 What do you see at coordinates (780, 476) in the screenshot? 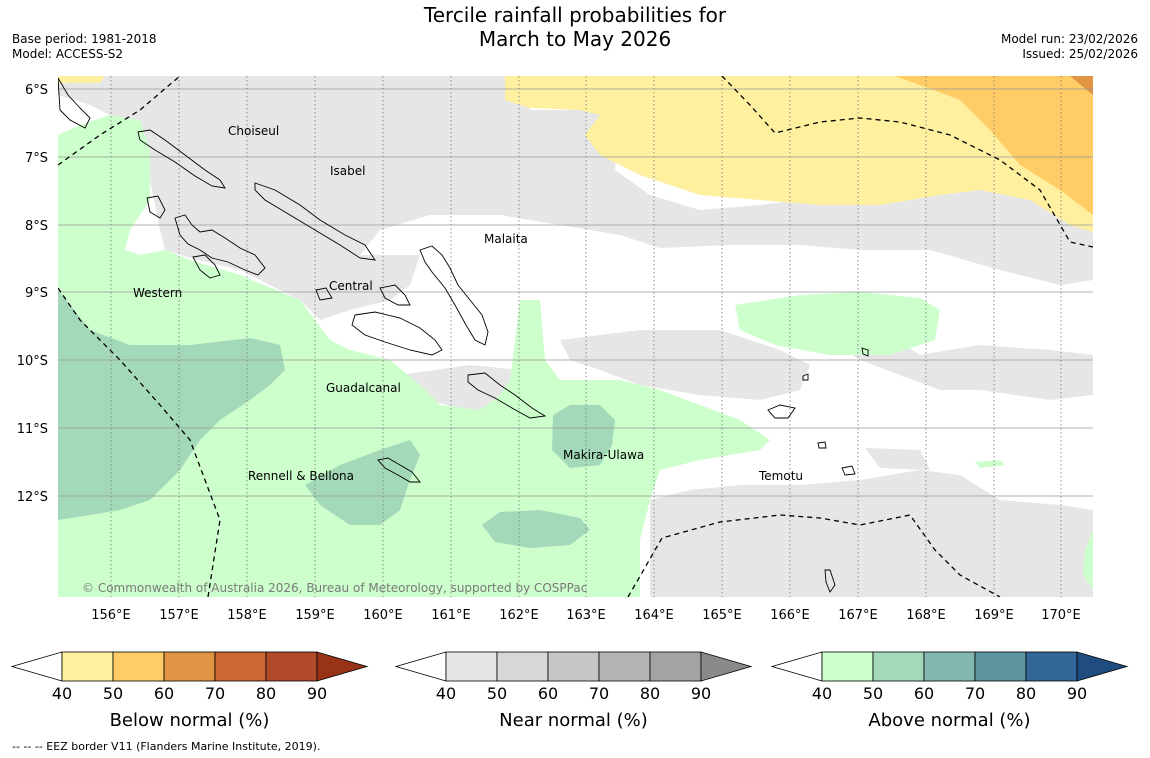
I see `province-label-temotu: Temotu` at bounding box center [780, 476].